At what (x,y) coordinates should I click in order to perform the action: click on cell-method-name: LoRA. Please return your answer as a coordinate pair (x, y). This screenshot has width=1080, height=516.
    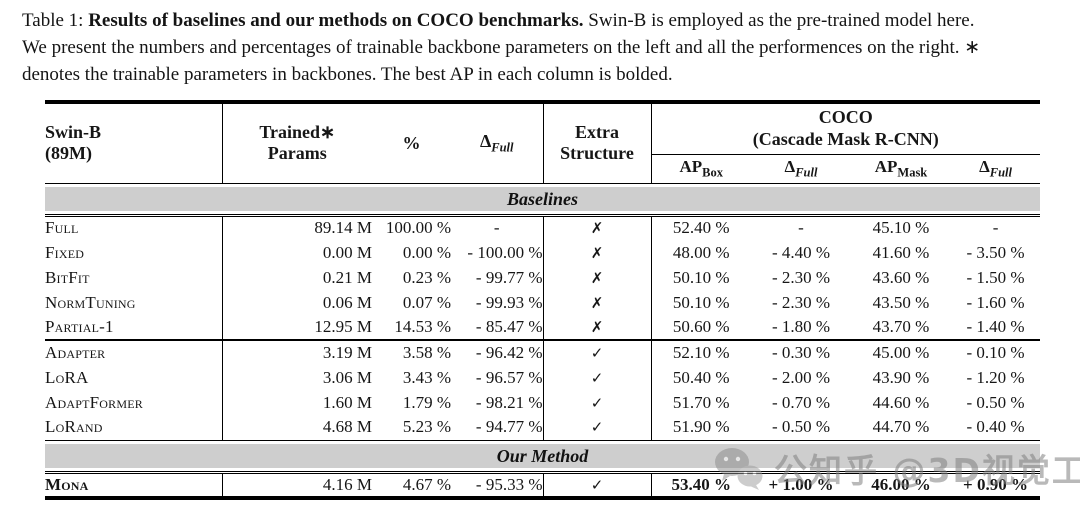
    Looking at the image, I should click on (134, 377).